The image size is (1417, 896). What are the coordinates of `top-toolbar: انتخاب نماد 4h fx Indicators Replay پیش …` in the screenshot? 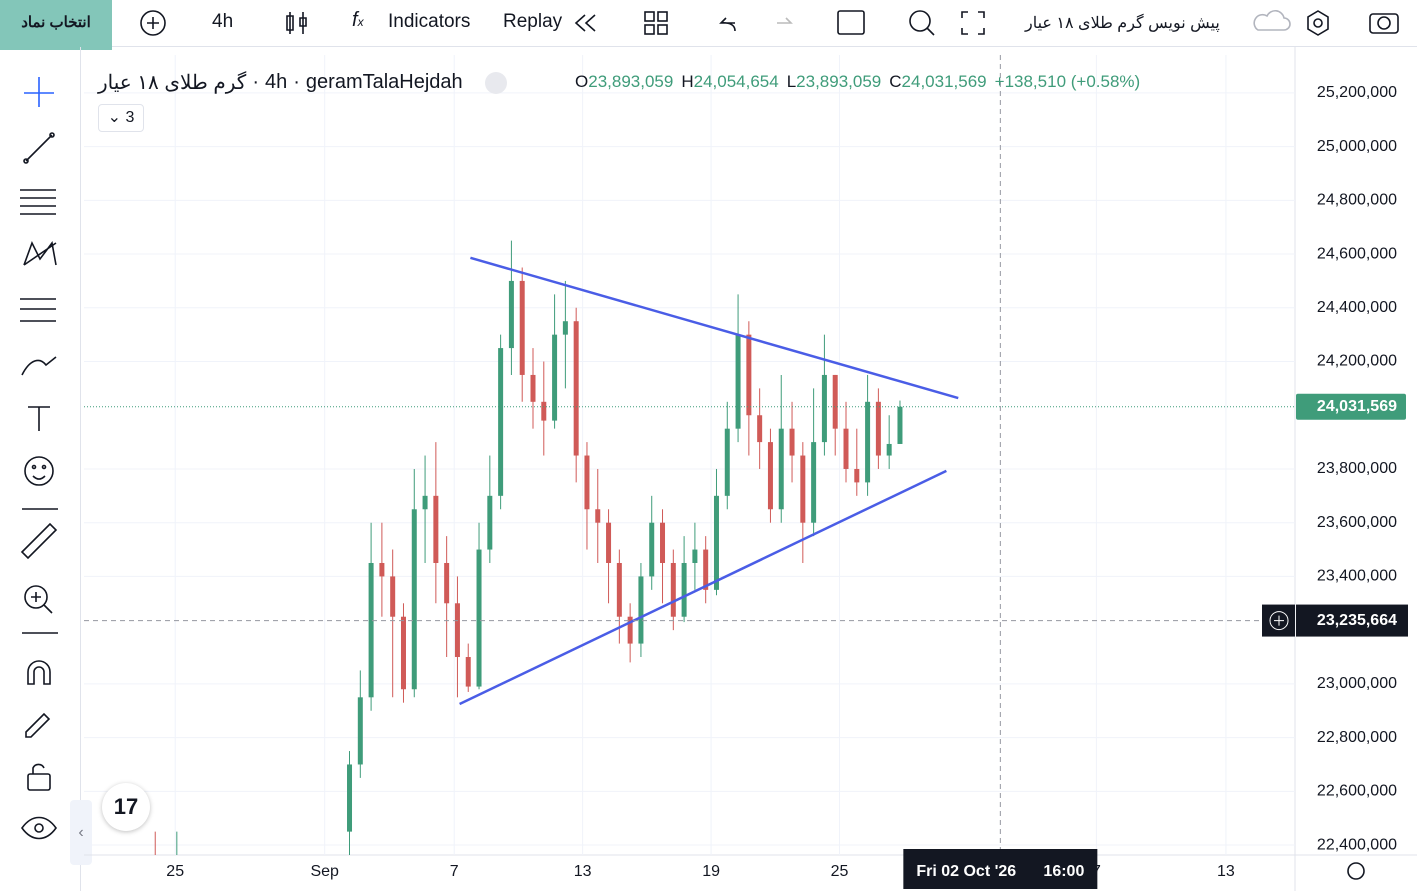 It's located at (708, 25).